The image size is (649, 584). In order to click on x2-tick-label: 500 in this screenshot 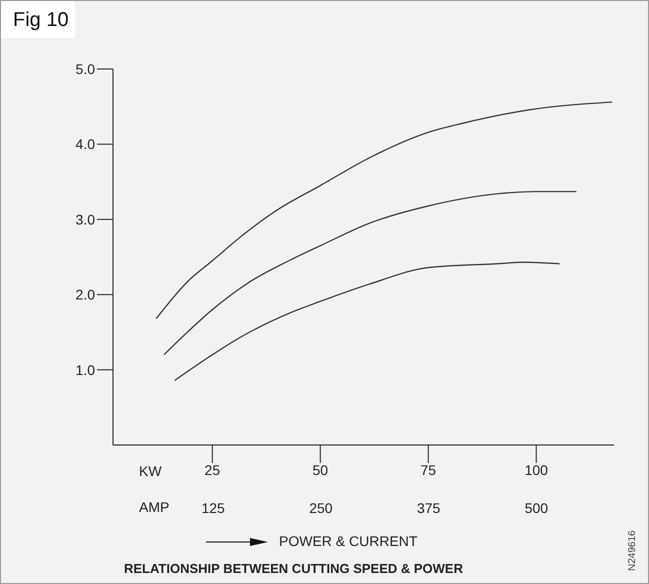, I will do `click(536, 508)`.